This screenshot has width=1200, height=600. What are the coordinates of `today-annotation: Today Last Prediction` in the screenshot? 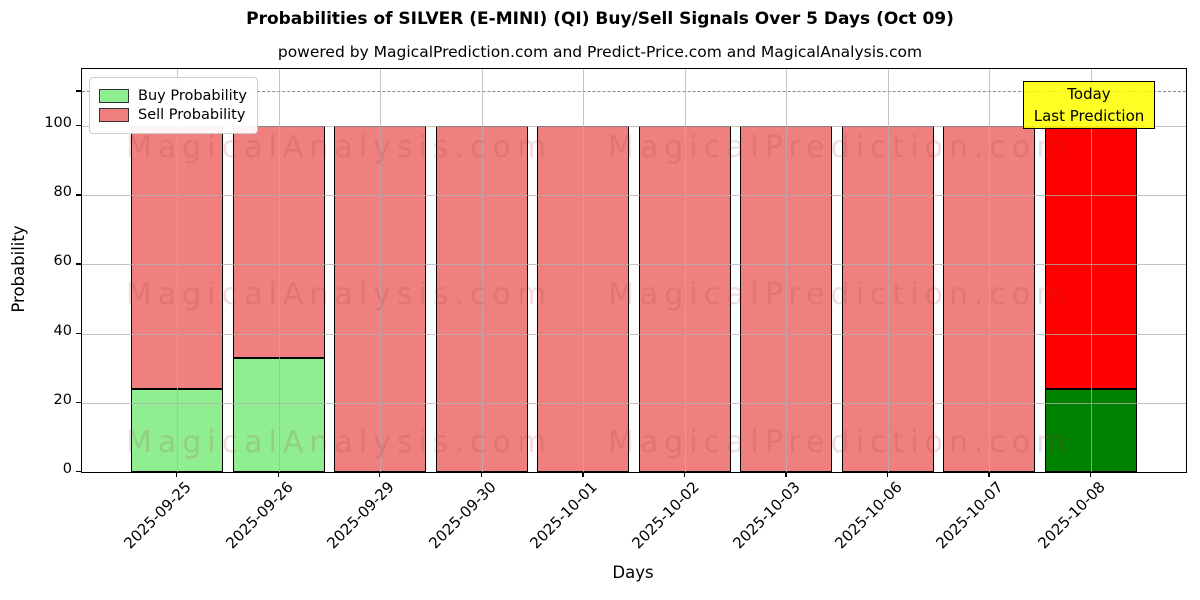 It's located at (1089, 105).